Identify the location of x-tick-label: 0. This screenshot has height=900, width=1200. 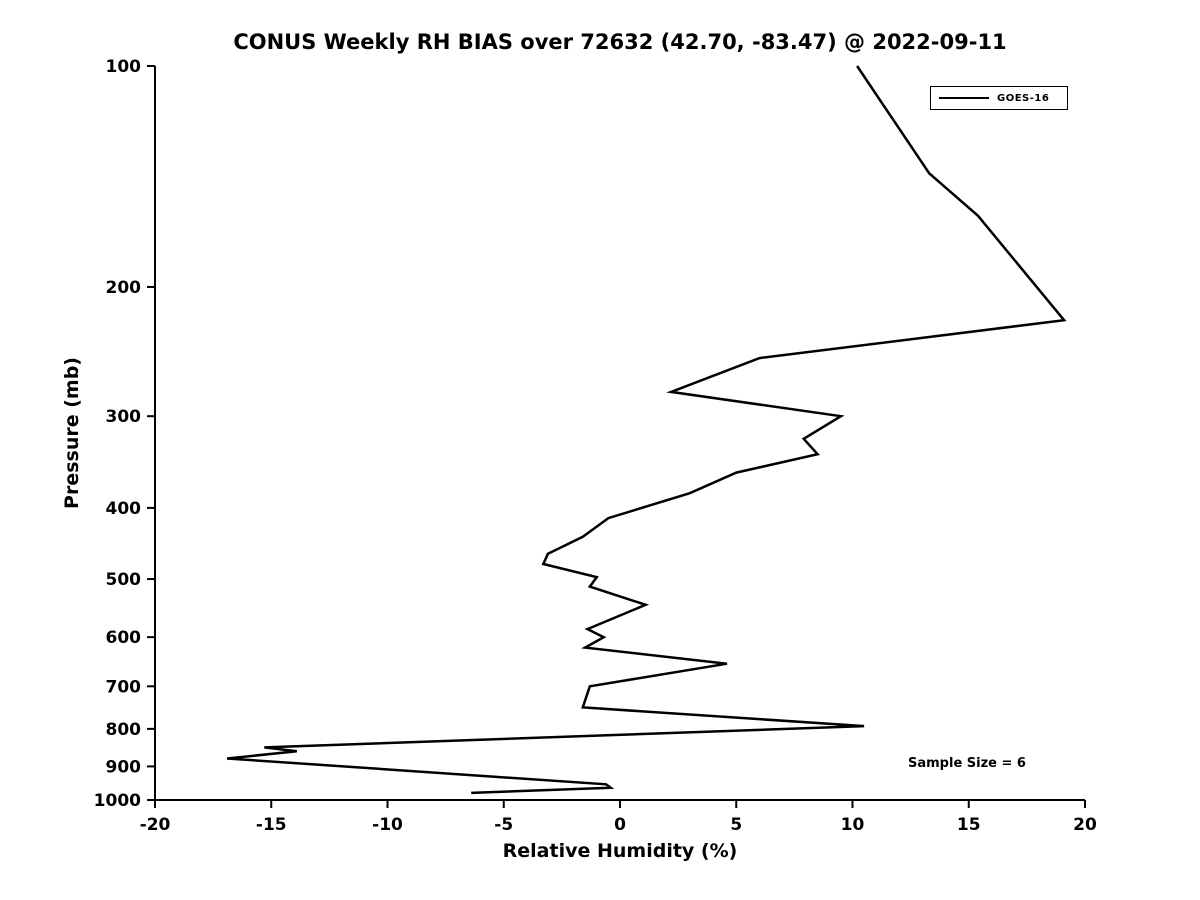
(620, 825).